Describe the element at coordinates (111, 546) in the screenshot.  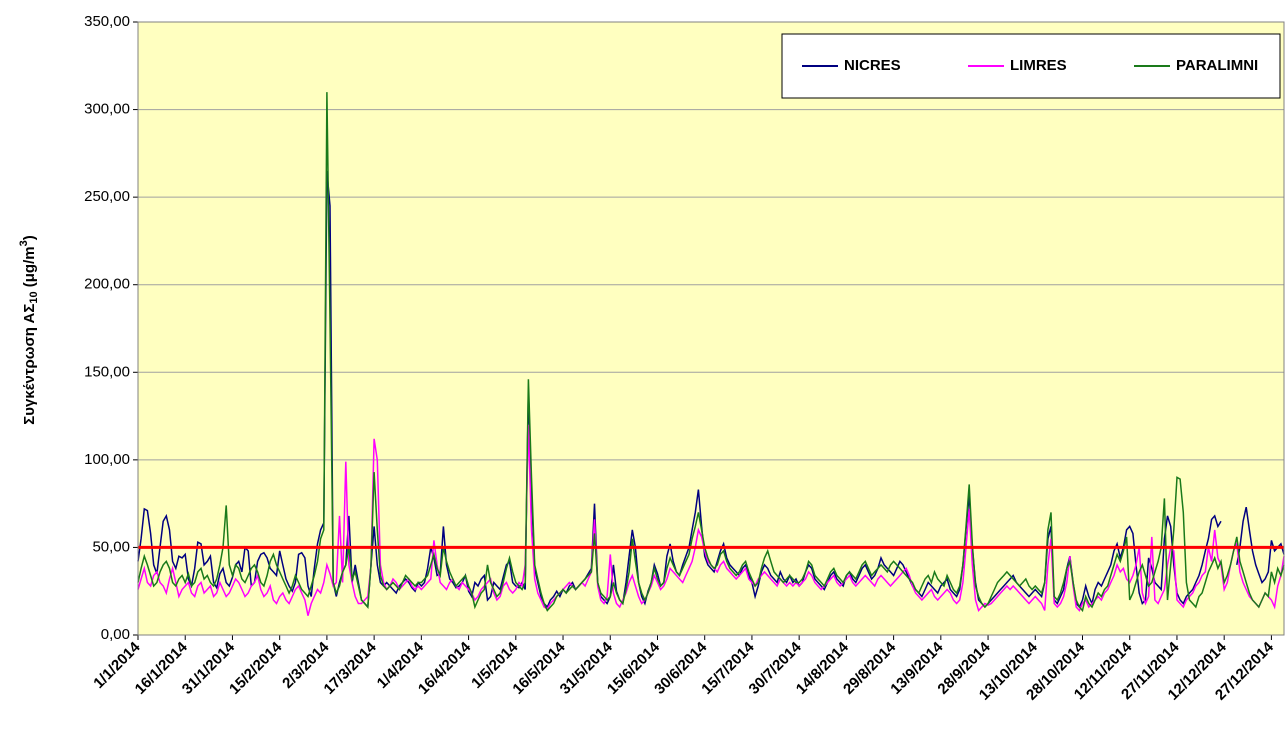
I see `y-tick-label: 50,00` at that location.